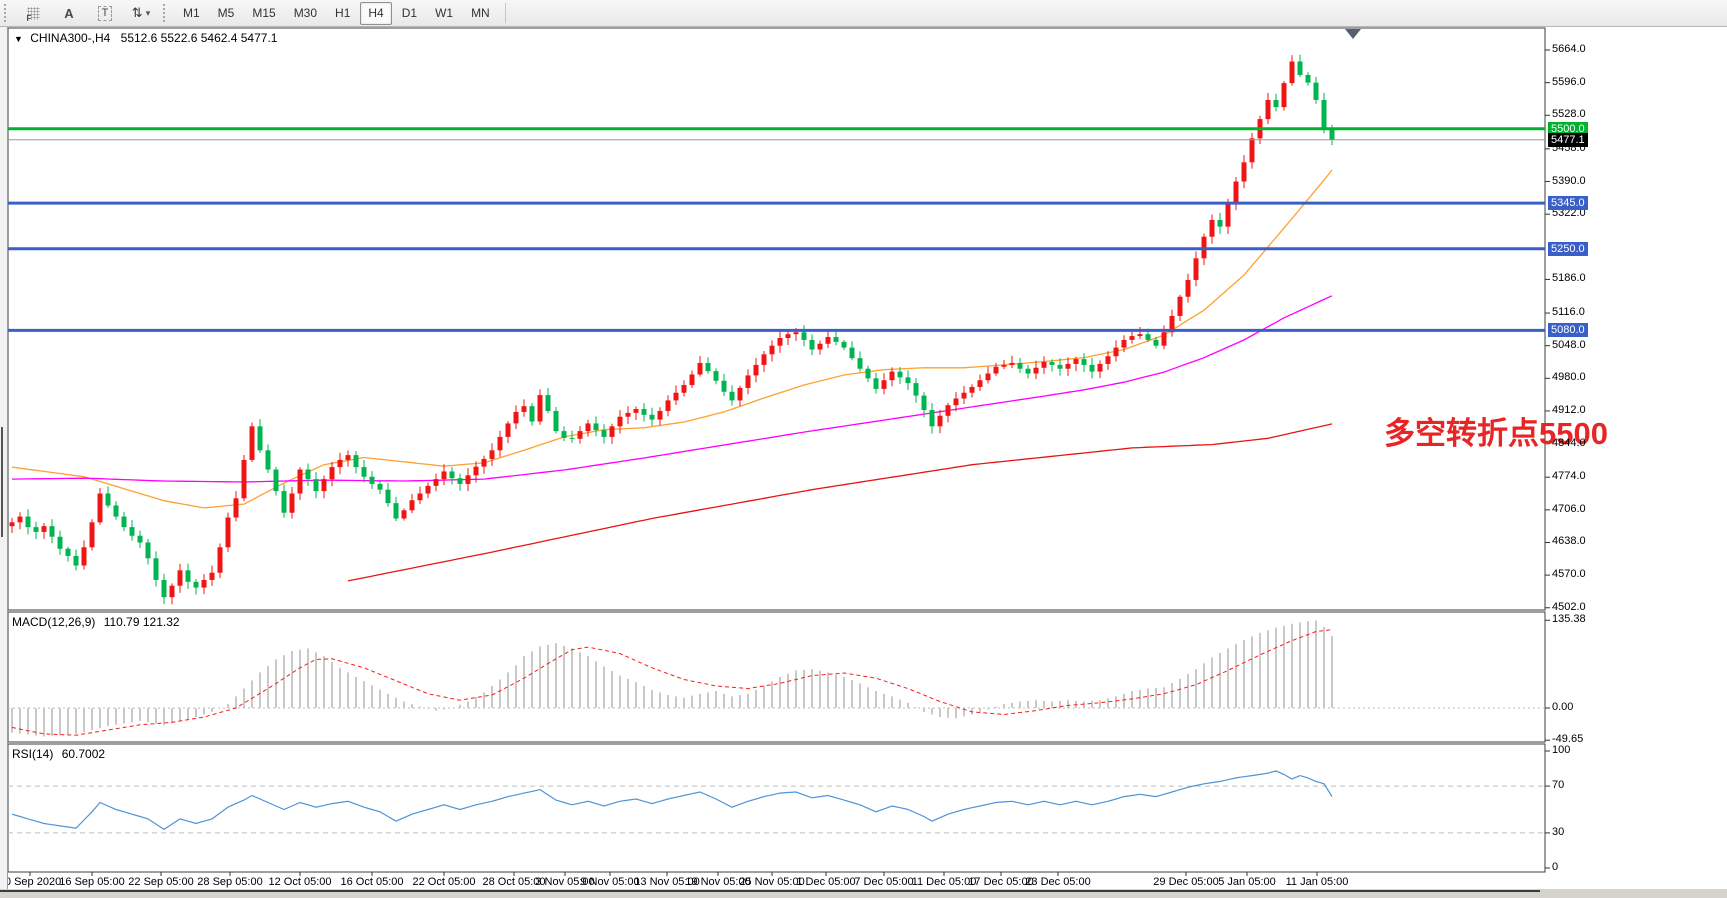  I want to click on cursor-tool-button: ⇅ ▾, so click(141, 13).